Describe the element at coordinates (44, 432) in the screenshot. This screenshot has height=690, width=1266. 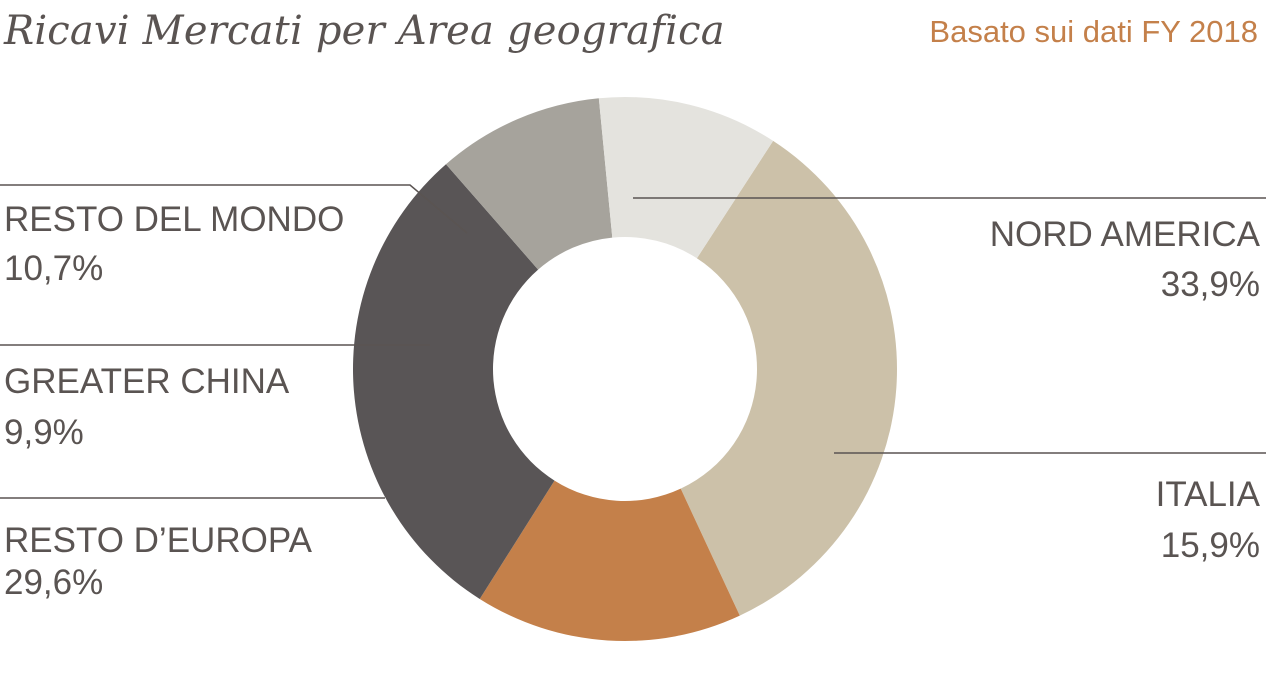
I see `value-greater-china: 9,9%` at that location.